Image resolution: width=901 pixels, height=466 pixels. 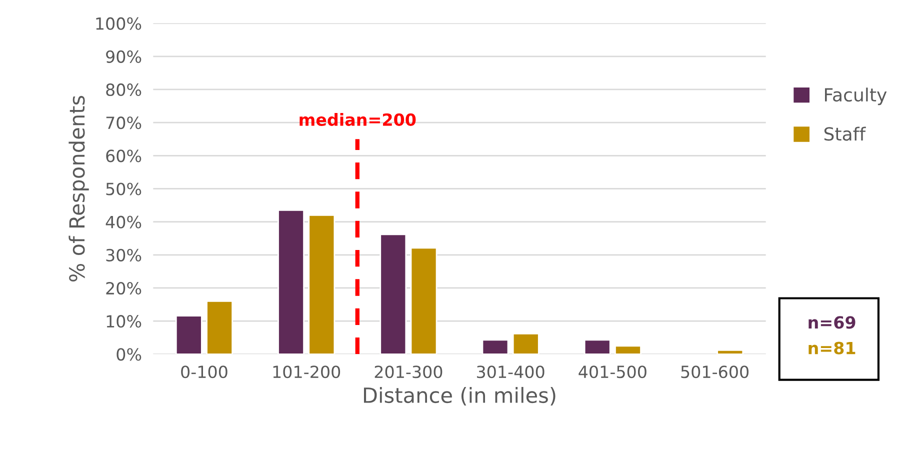 I want to click on text: n=69, so click(x=832, y=322).